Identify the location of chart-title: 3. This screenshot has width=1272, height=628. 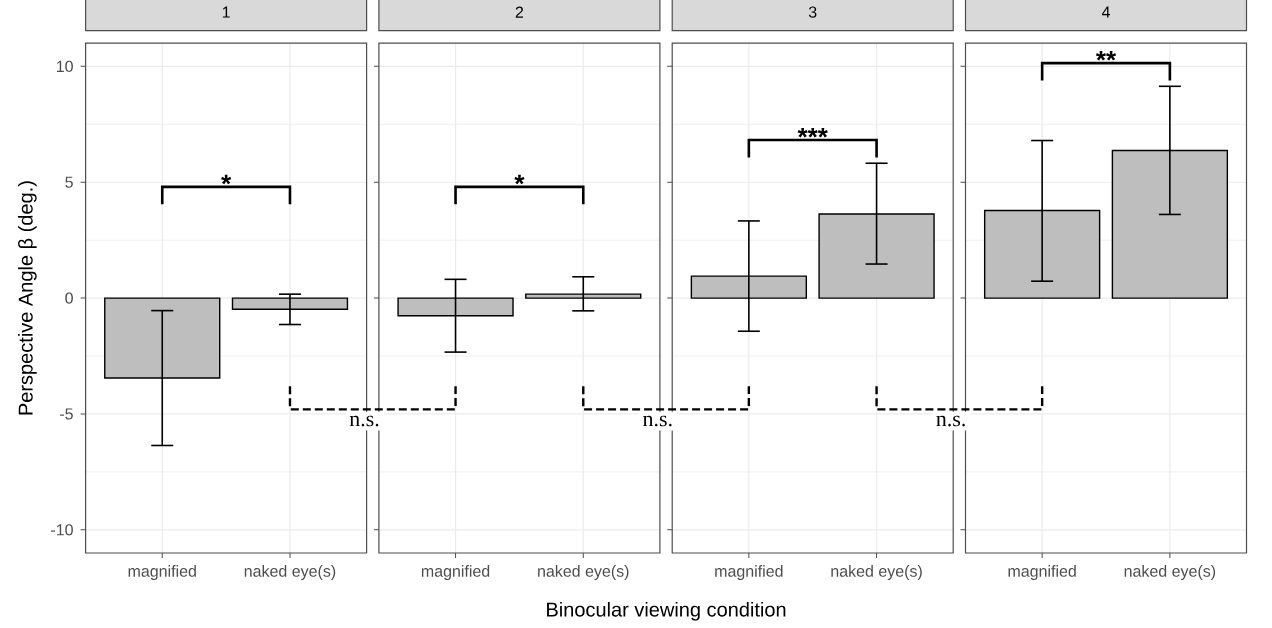
(812, 12).